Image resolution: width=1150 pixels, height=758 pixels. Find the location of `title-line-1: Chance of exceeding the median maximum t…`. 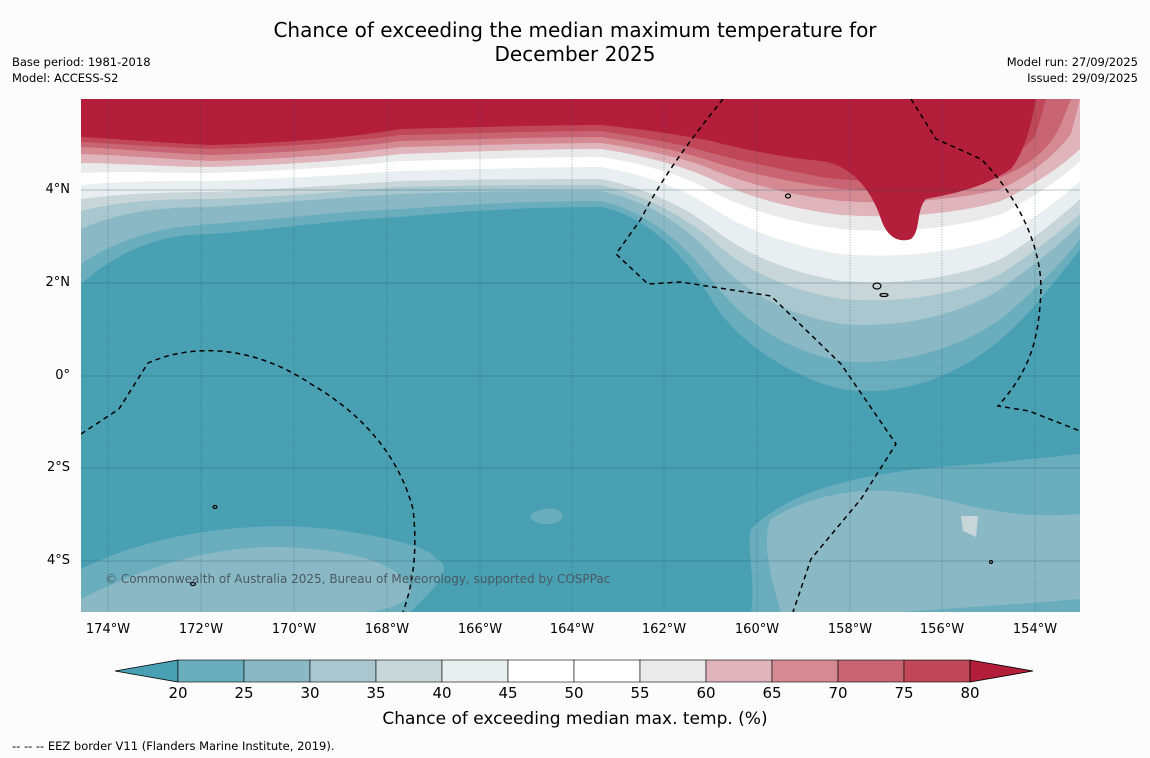

title-line-1: Chance of exceeding the median maximum t… is located at coordinates (575, 30).